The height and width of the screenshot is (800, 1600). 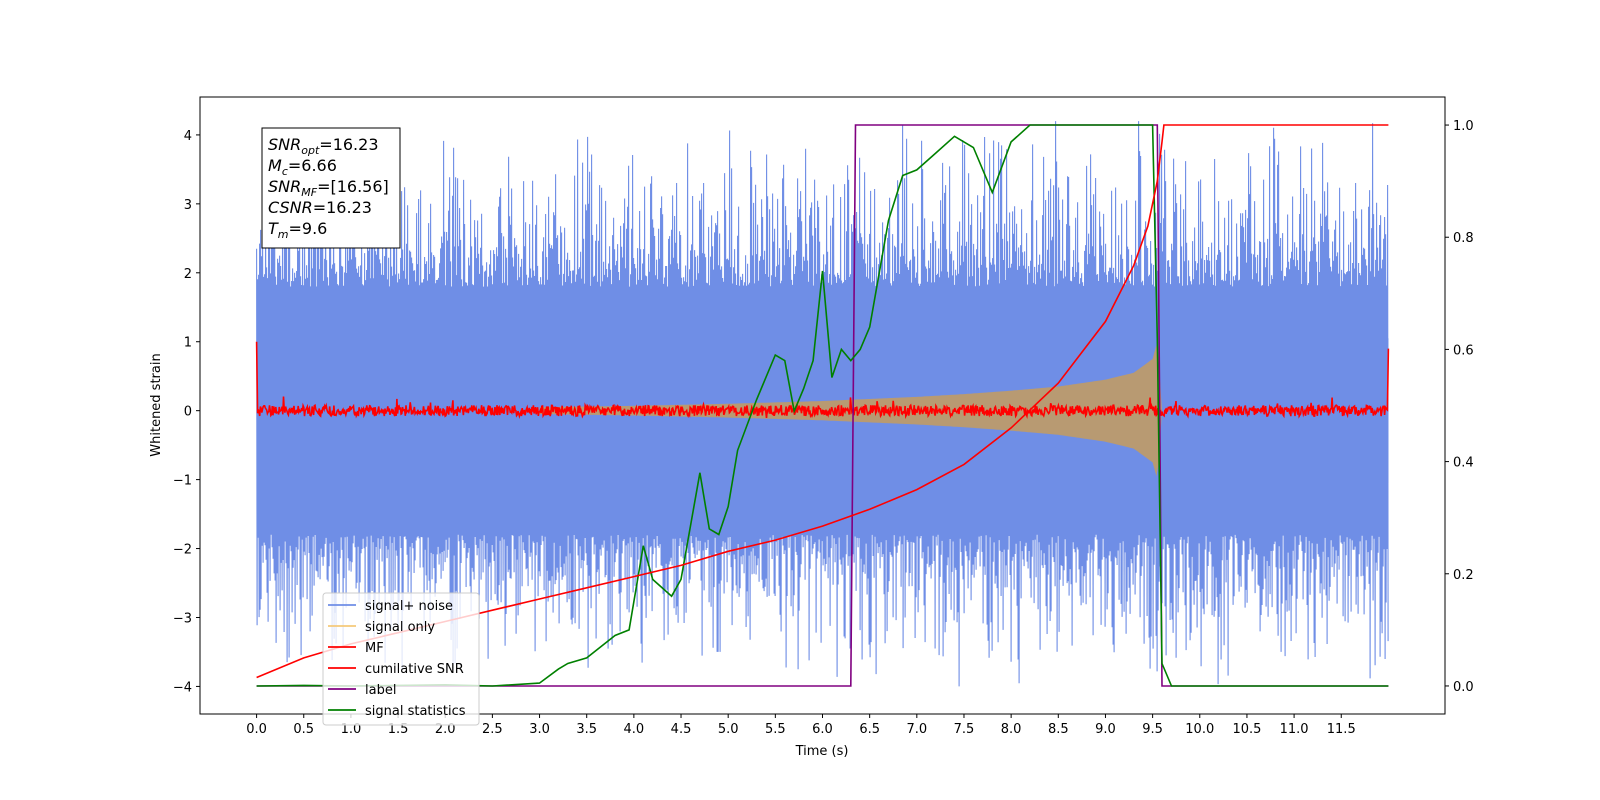 I want to click on annotation-frame, so click(x=331, y=188).